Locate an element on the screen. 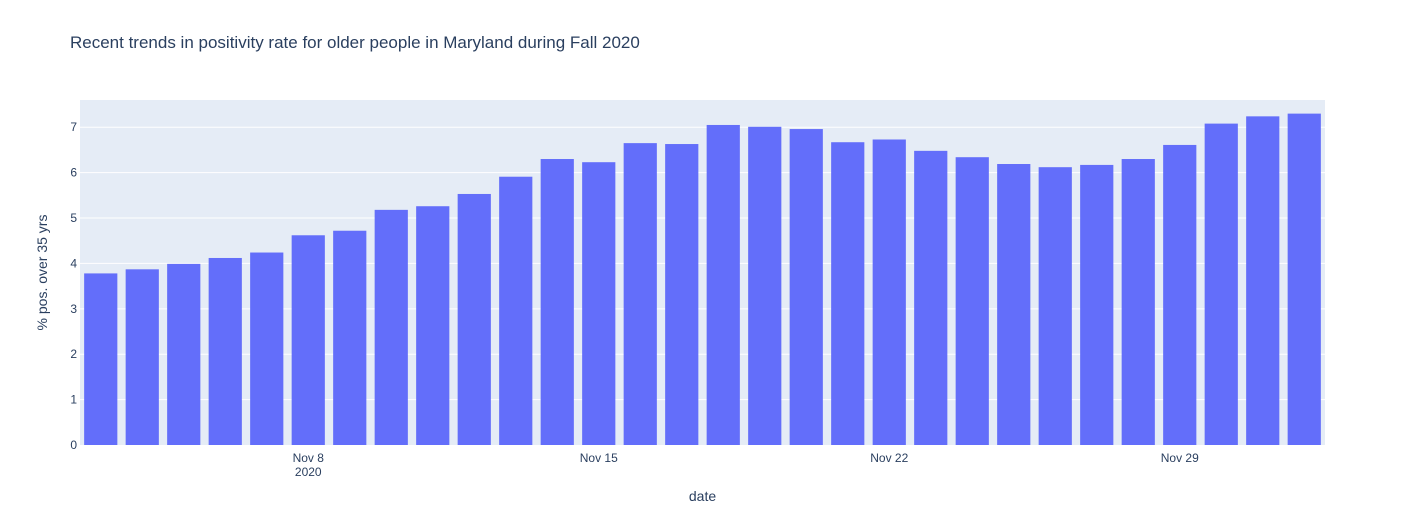 This screenshot has height=525, width=1405. y-tick-label: 5 is located at coordinates (73, 218).